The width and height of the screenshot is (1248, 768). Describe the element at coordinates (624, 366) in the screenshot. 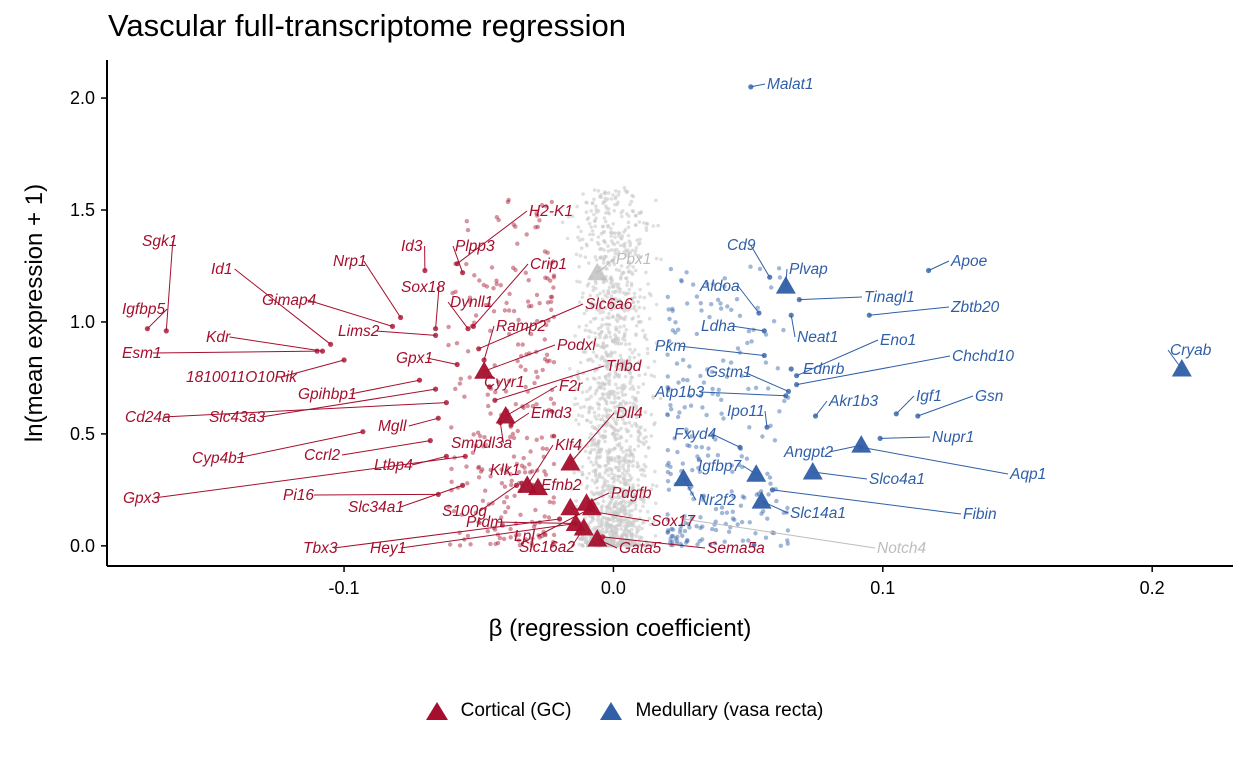

I see `gene-label-thbd: Thbd` at that location.